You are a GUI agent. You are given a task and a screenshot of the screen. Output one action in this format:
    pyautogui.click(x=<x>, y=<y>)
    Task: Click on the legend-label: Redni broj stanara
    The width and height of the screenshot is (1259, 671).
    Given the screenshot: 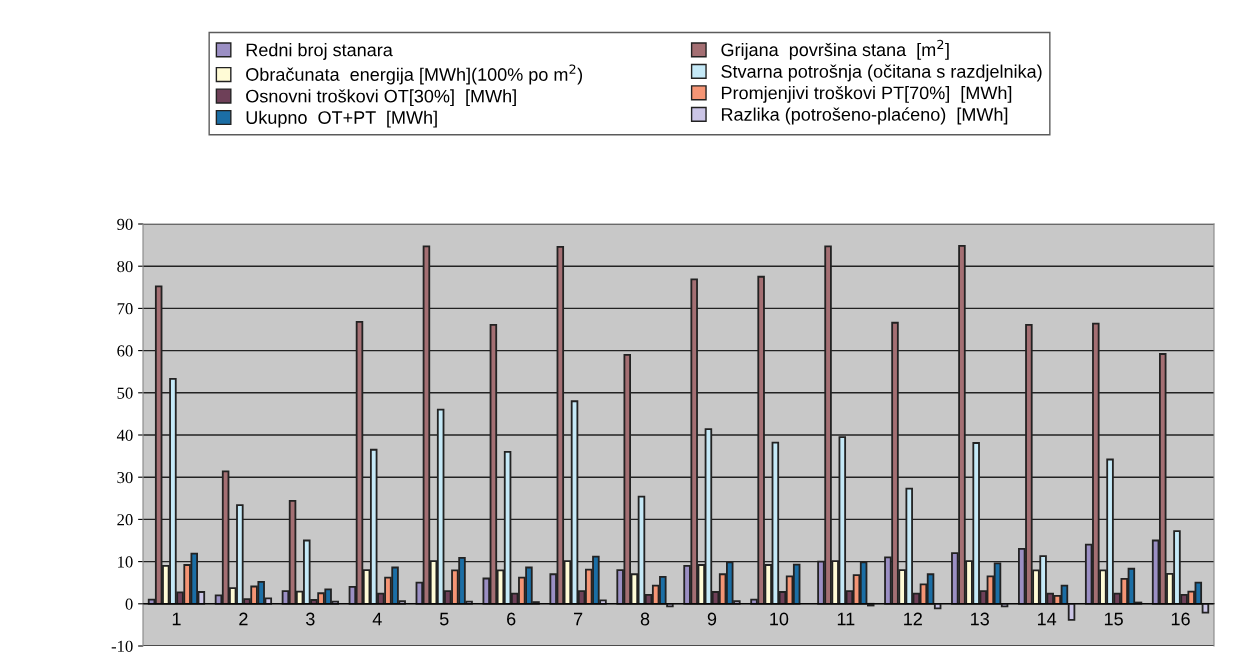 What is the action you would take?
    pyautogui.click(x=319, y=51)
    